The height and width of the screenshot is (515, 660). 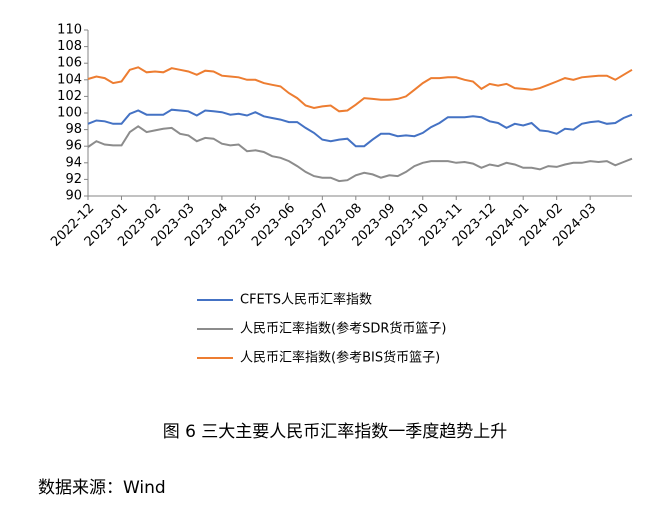 I want to click on y-tick-label: 110, so click(x=69, y=30).